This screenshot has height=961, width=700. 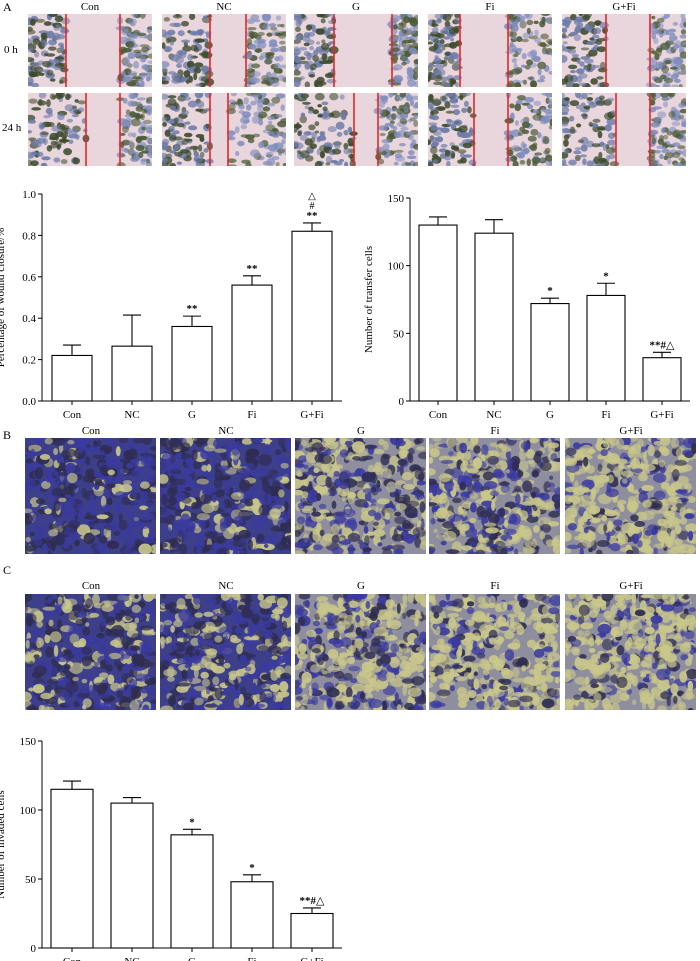 I want to click on y-axis-label: Percentage of wound closure/%, so click(x=3, y=298).